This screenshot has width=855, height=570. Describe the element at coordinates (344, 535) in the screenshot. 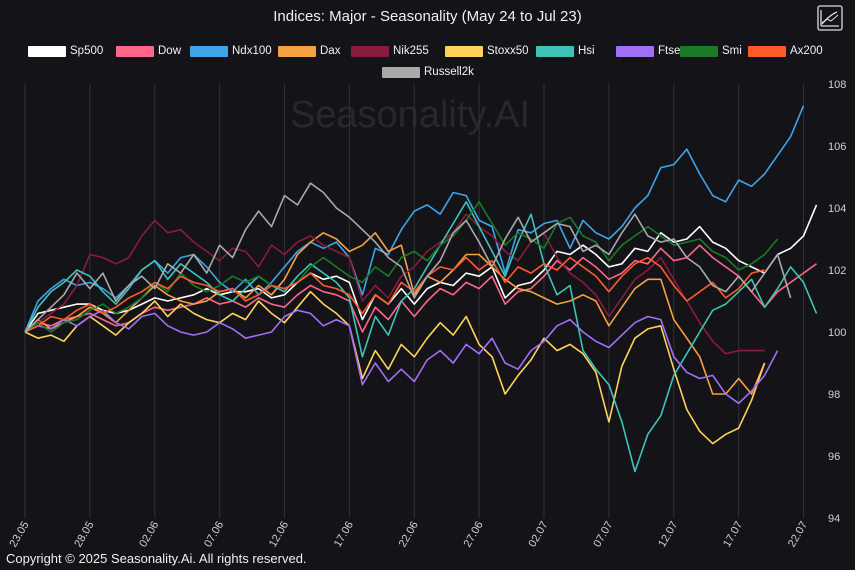

I see `x-tick-label: 17.06` at that location.